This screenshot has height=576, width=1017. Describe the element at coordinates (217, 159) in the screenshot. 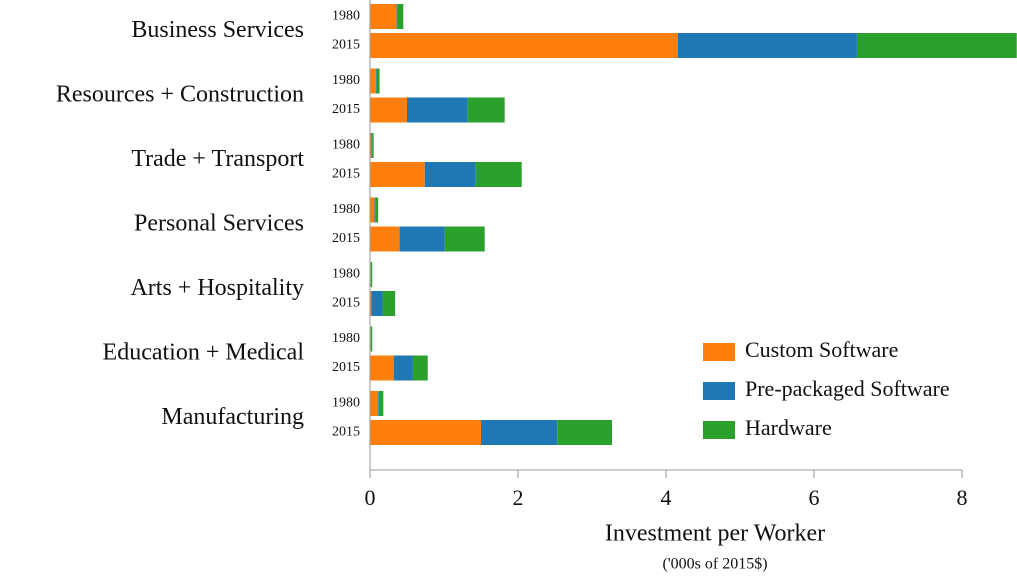

I see `category-label: Trade + Transport` at that location.